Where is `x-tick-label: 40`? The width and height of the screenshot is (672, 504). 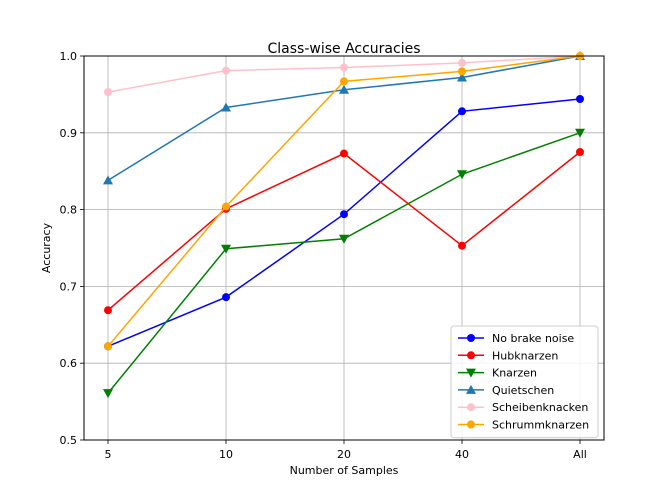 x-tick-label: 40 is located at coordinates (462, 454).